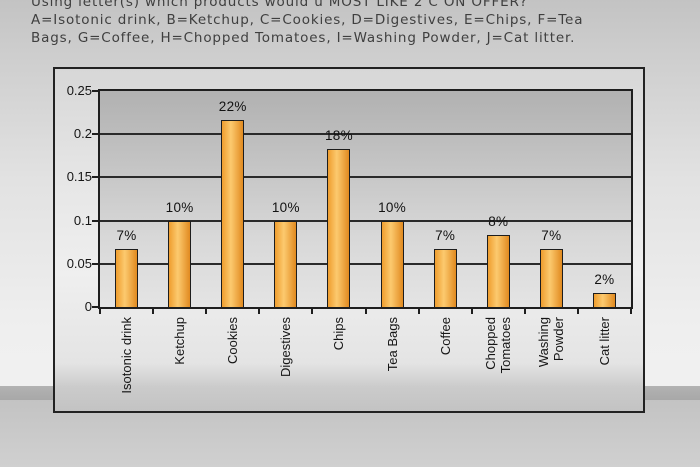 Image resolution: width=700 pixels, height=467 pixels. Describe the element at coordinates (498, 345) in the screenshot. I see `x-axis-label-chopped-tomatoes: Chopped Tomatoes` at that location.